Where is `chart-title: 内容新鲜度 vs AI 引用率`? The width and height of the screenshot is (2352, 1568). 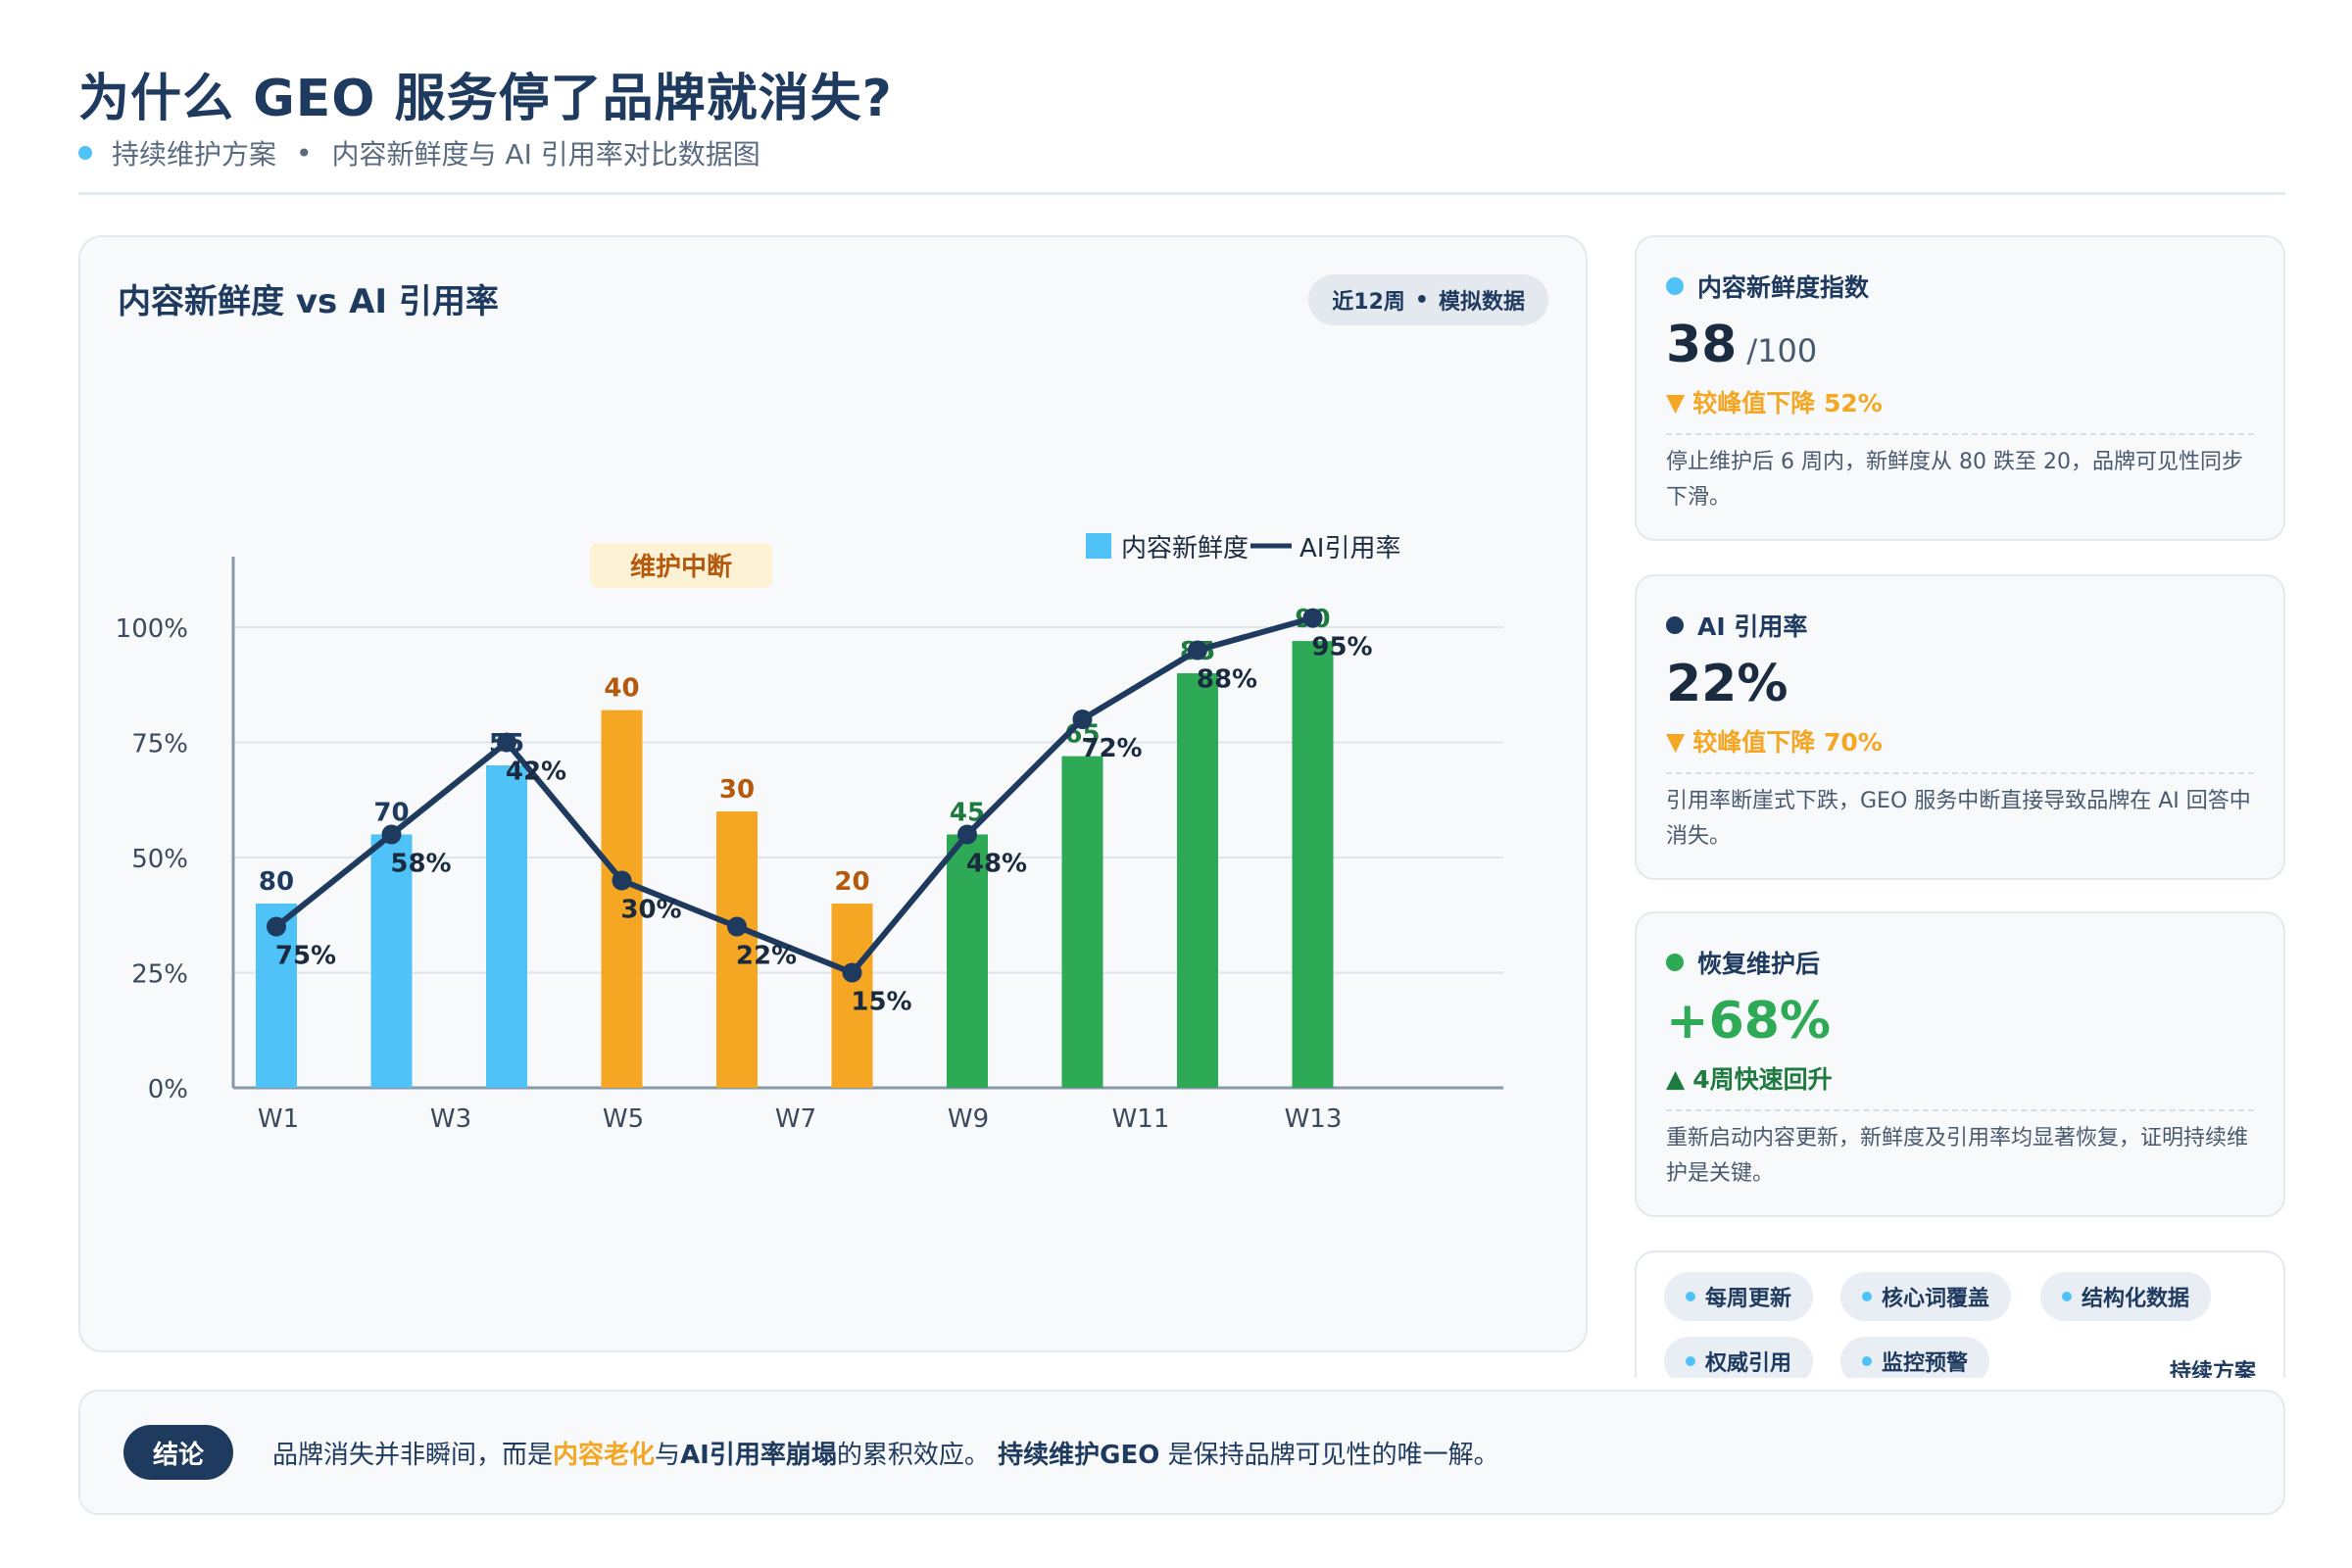
chart-title: 内容新鲜度 vs AI 引用率 is located at coordinates (308, 301).